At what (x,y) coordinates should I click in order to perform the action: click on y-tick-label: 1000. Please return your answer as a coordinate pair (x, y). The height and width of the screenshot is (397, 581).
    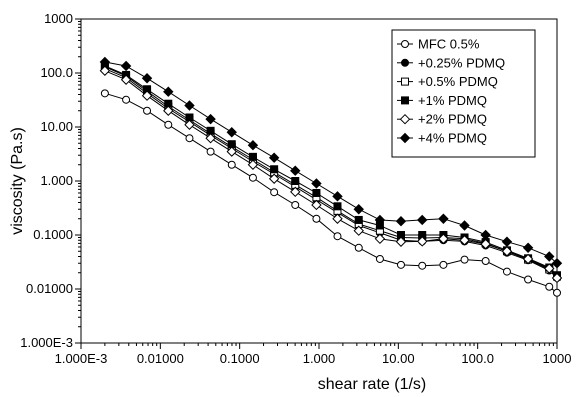
    Looking at the image, I should click on (58, 18).